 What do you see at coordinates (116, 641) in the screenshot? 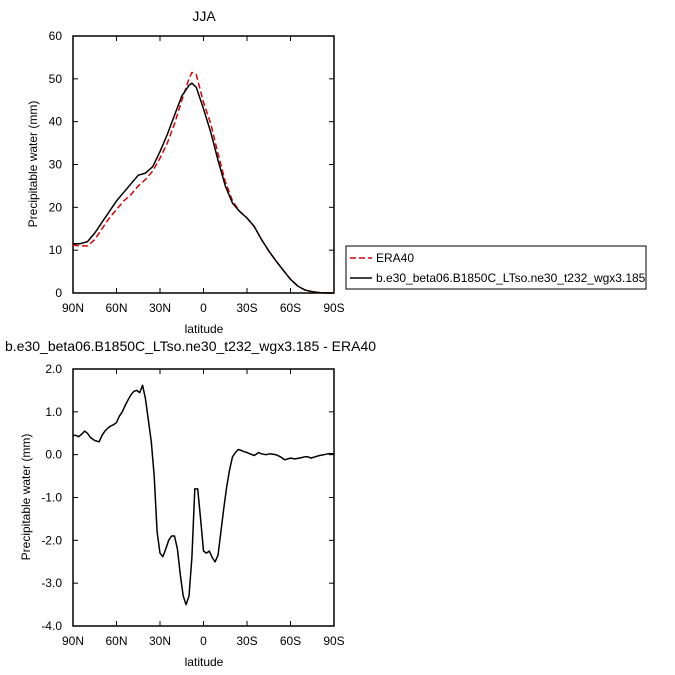
I see `bottom-x-tick-label: 60N` at bounding box center [116, 641].